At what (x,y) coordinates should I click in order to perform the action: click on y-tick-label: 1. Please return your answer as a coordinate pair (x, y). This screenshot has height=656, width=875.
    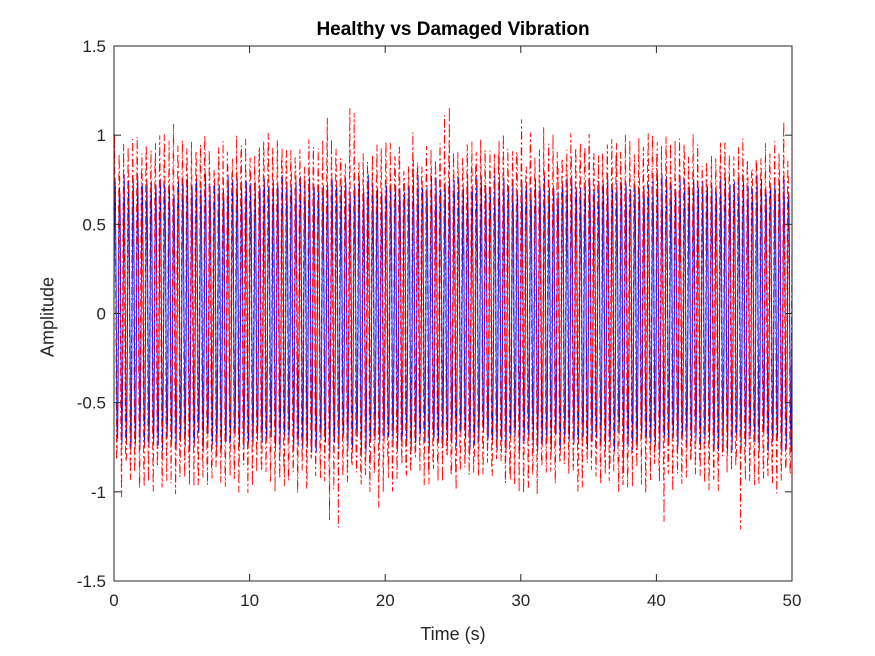
    Looking at the image, I should click on (101, 135).